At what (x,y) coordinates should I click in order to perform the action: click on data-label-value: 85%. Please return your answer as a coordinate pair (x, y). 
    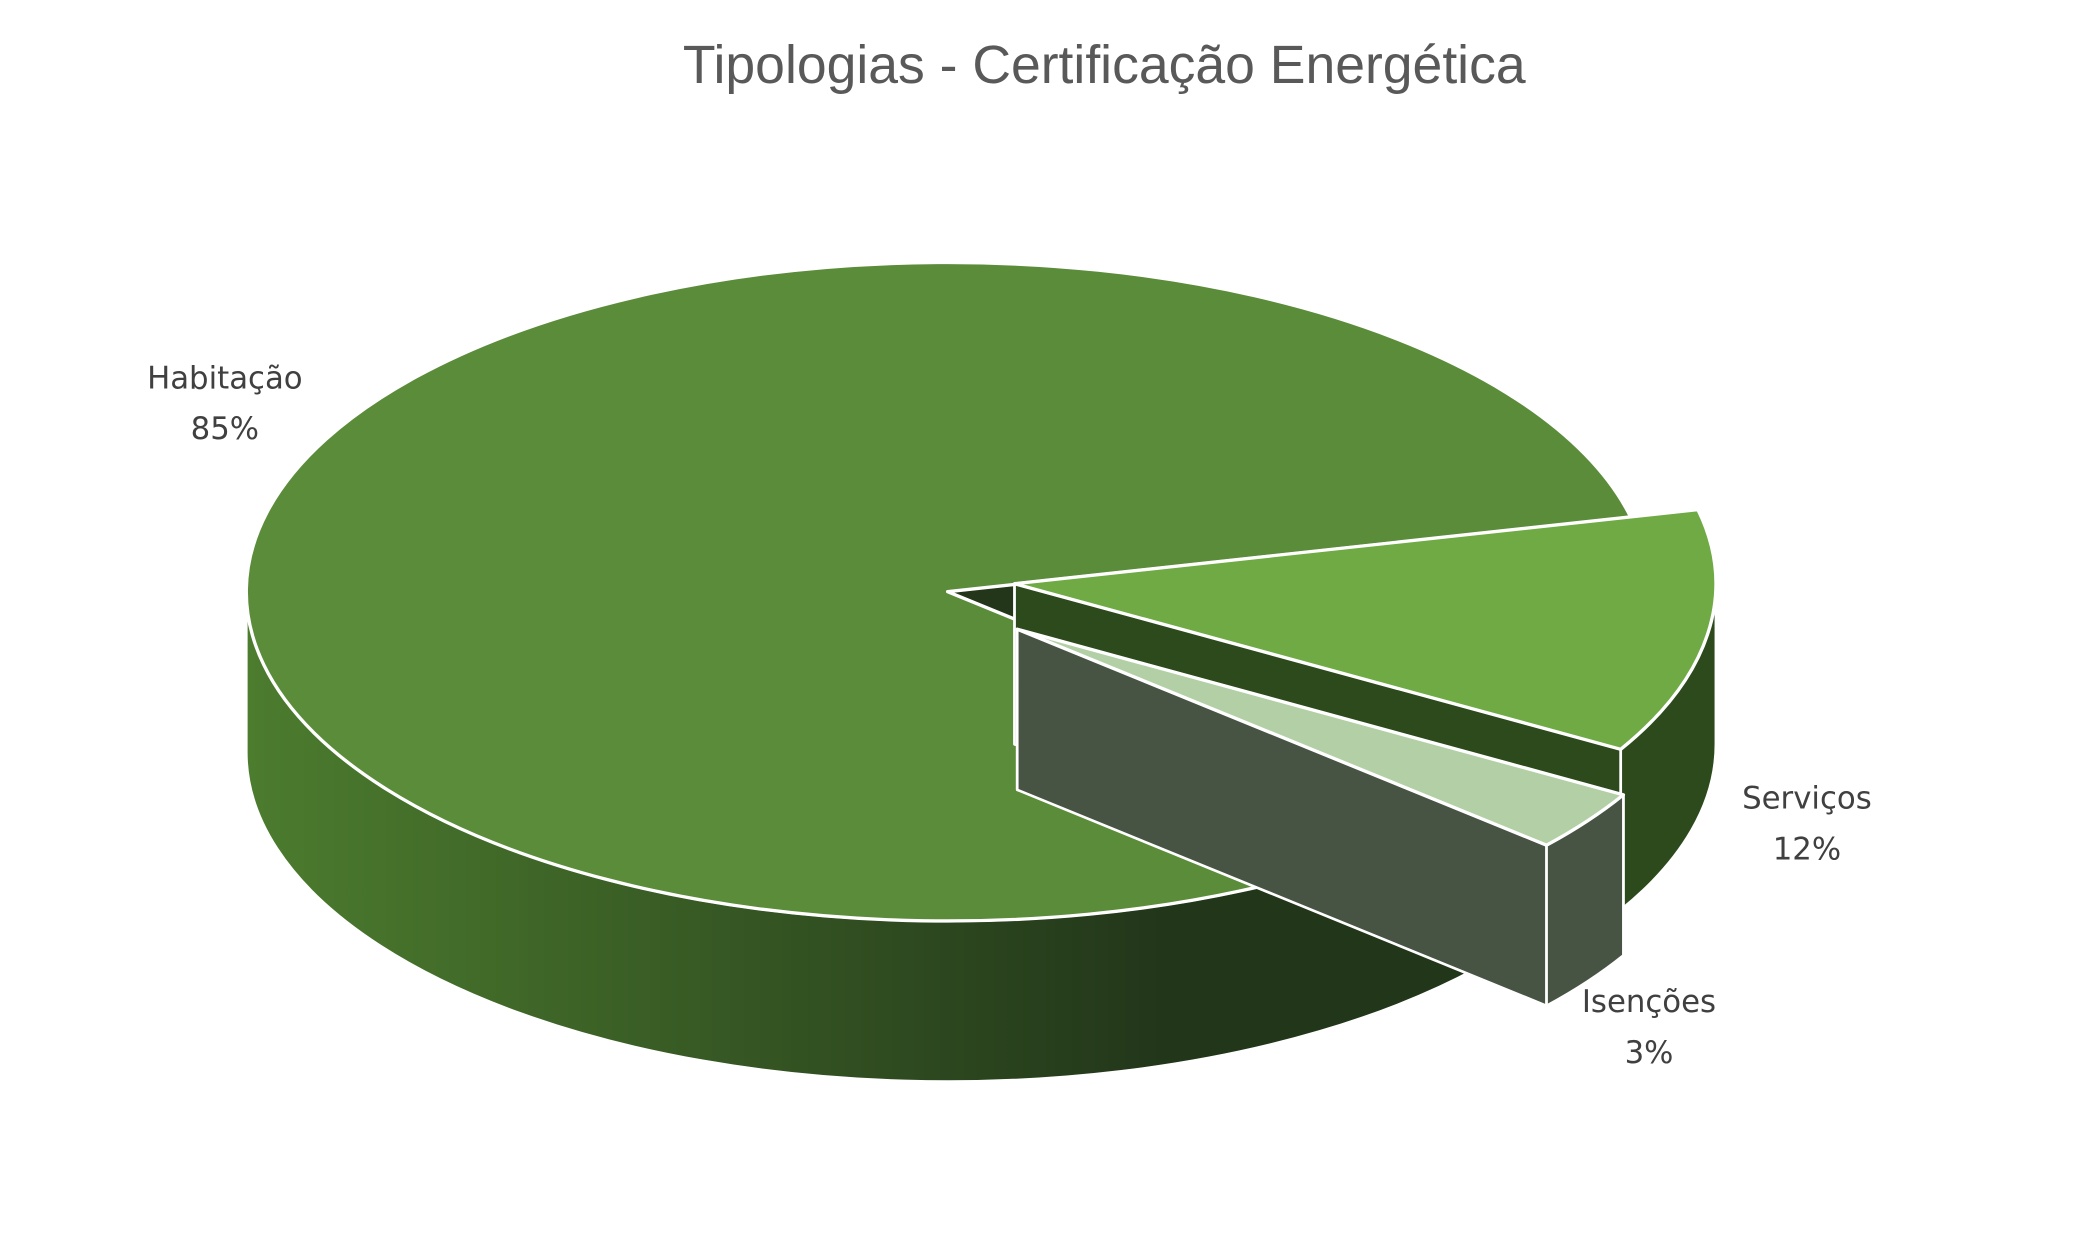
    Looking at the image, I should click on (225, 429).